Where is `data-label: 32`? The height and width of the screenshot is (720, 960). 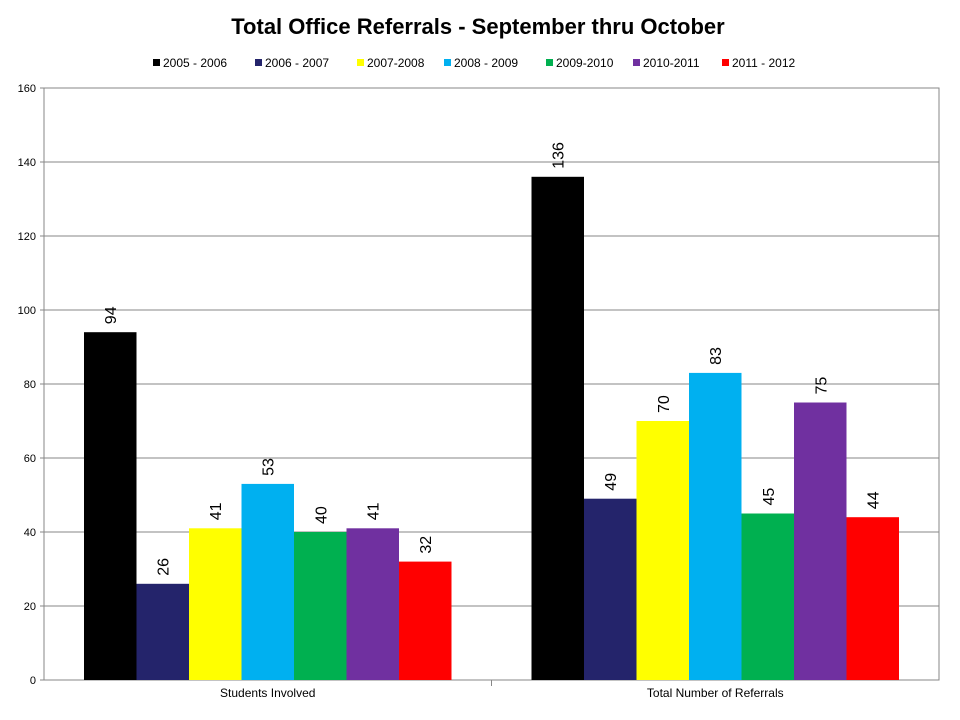 data-label: 32 is located at coordinates (426, 545).